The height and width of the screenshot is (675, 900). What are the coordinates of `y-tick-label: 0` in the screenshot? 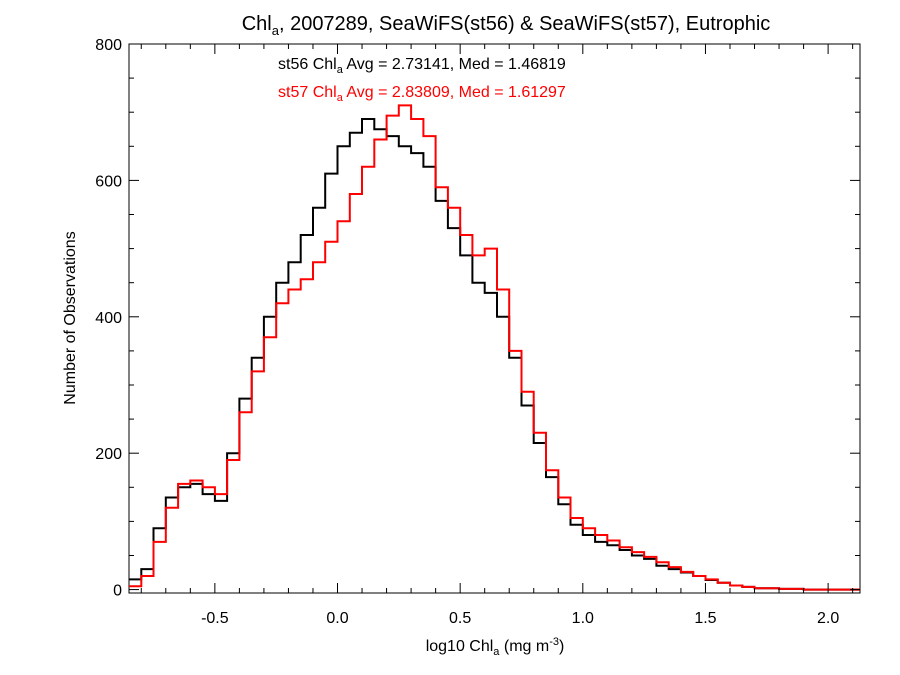 It's located at (117, 591).